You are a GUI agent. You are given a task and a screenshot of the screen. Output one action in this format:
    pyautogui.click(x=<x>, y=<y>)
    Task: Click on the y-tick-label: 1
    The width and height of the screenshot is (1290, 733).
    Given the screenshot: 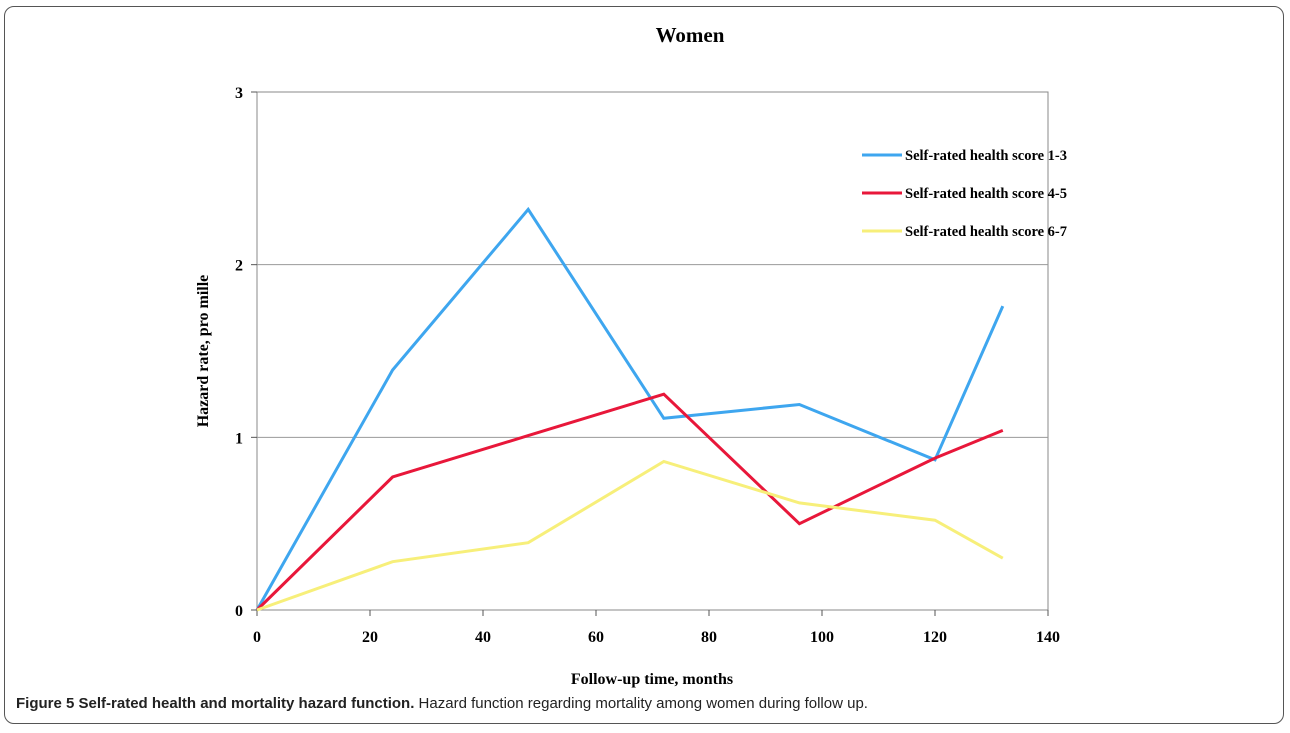 What is the action you would take?
    pyautogui.click(x=239, y=438)
    